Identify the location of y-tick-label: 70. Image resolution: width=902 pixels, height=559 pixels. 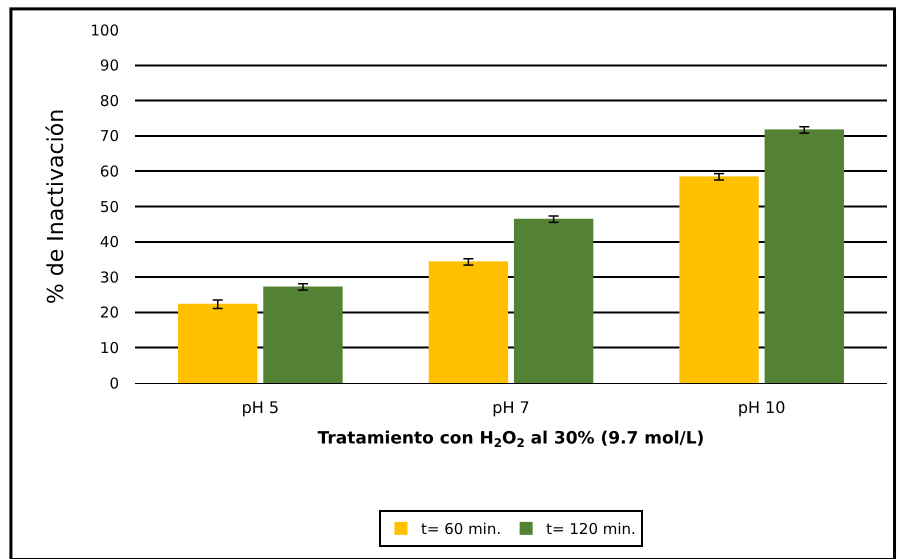
(109, 136).